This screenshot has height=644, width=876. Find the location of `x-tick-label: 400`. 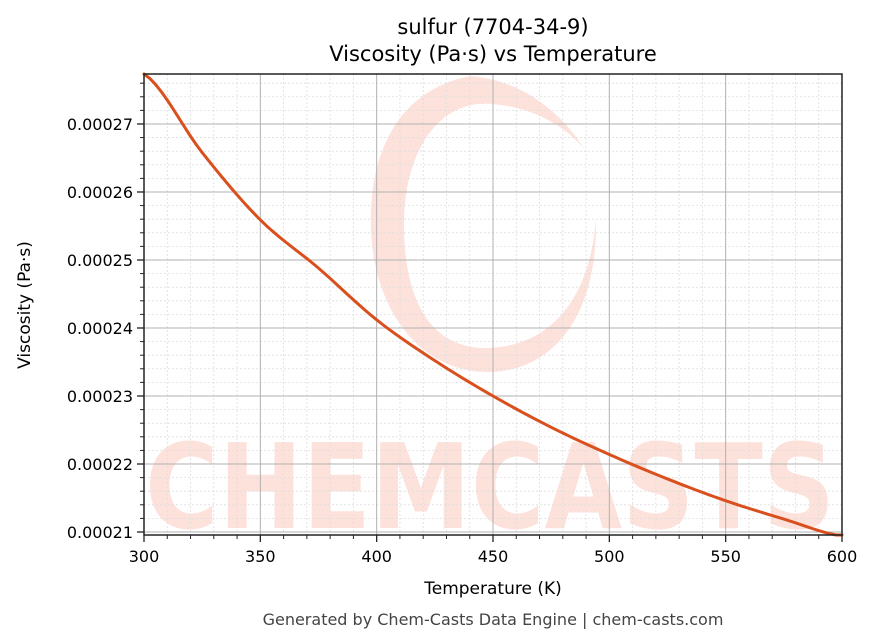

x-tick-label: 400 is located at coordinates (376, 556).